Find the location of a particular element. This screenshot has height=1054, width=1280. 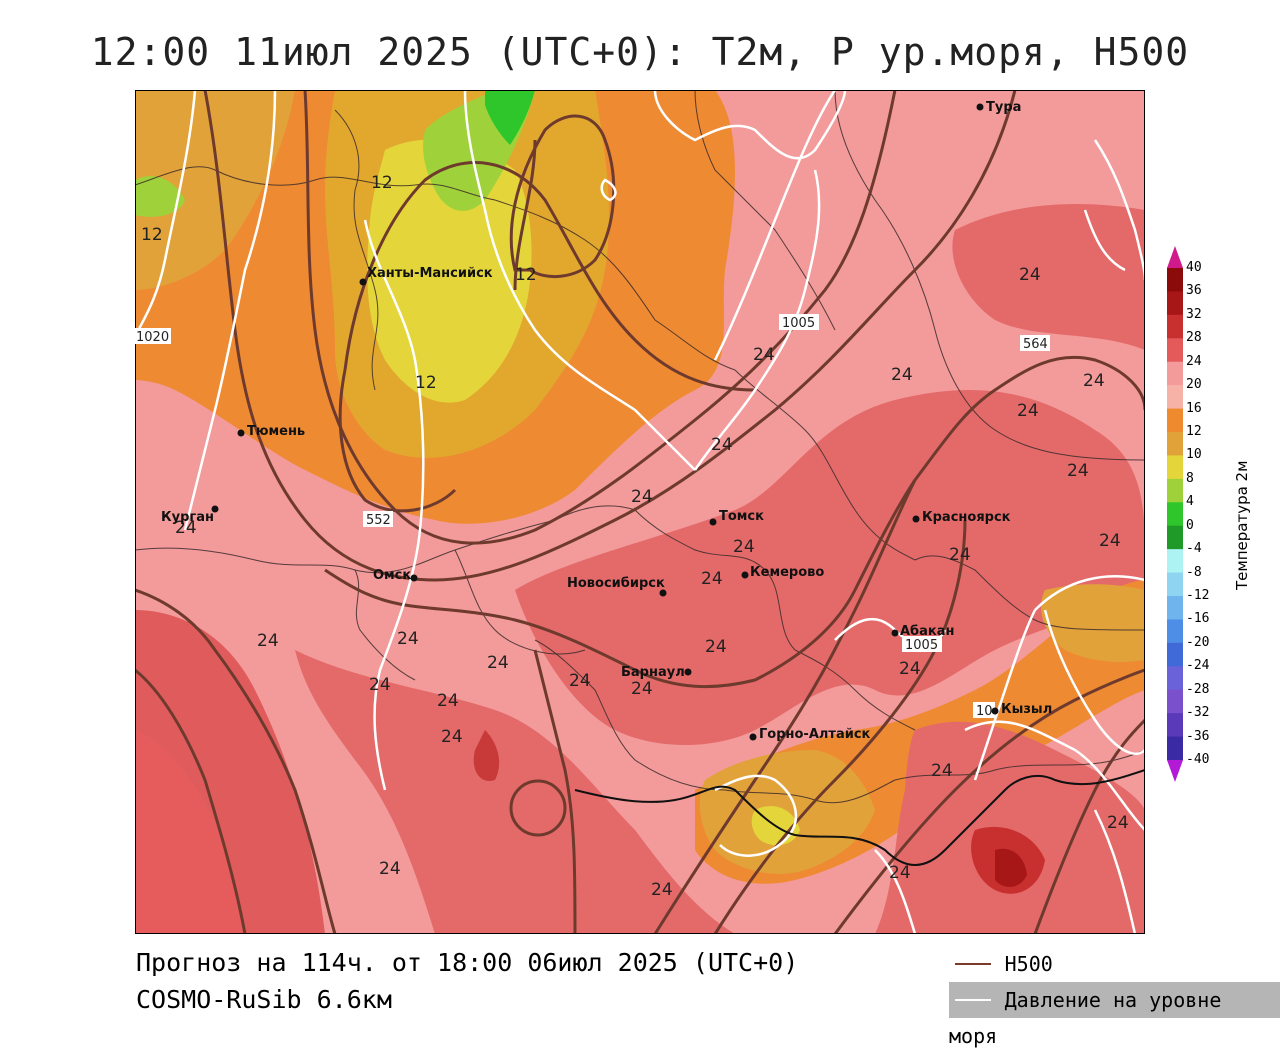

svg-text: Ханты-Мансийск is located at coordinates (430, 273).